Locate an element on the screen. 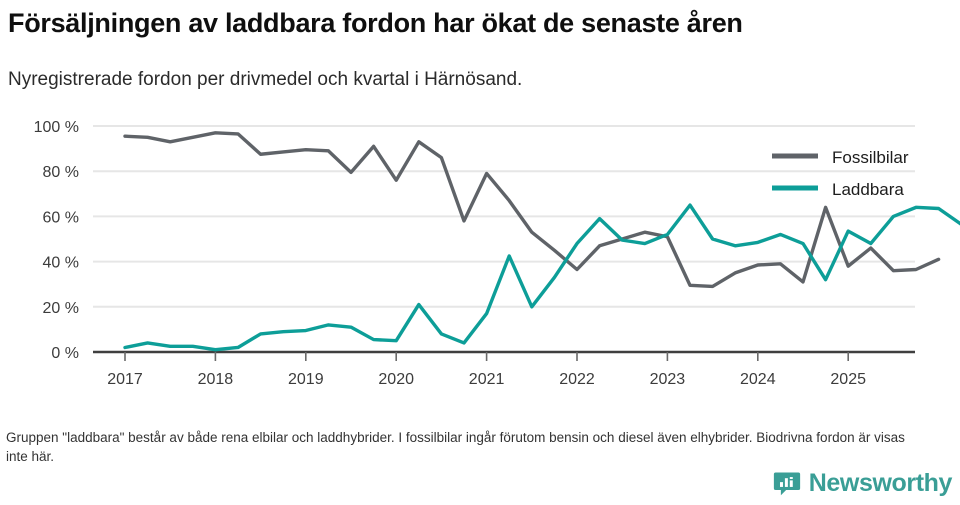 The image size is (960, 505). y-tick-label: 60 % is located at coordinates (61, 217).